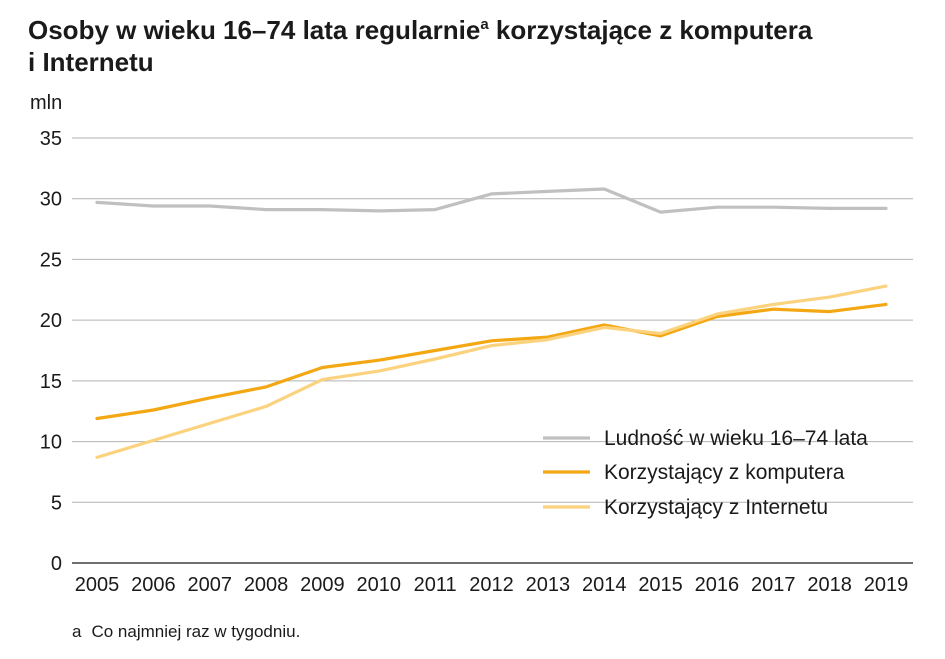 The image size is (945, 659). I want to click on footnote: a Co najmniej raz w tygodniu., so click(186, 632).